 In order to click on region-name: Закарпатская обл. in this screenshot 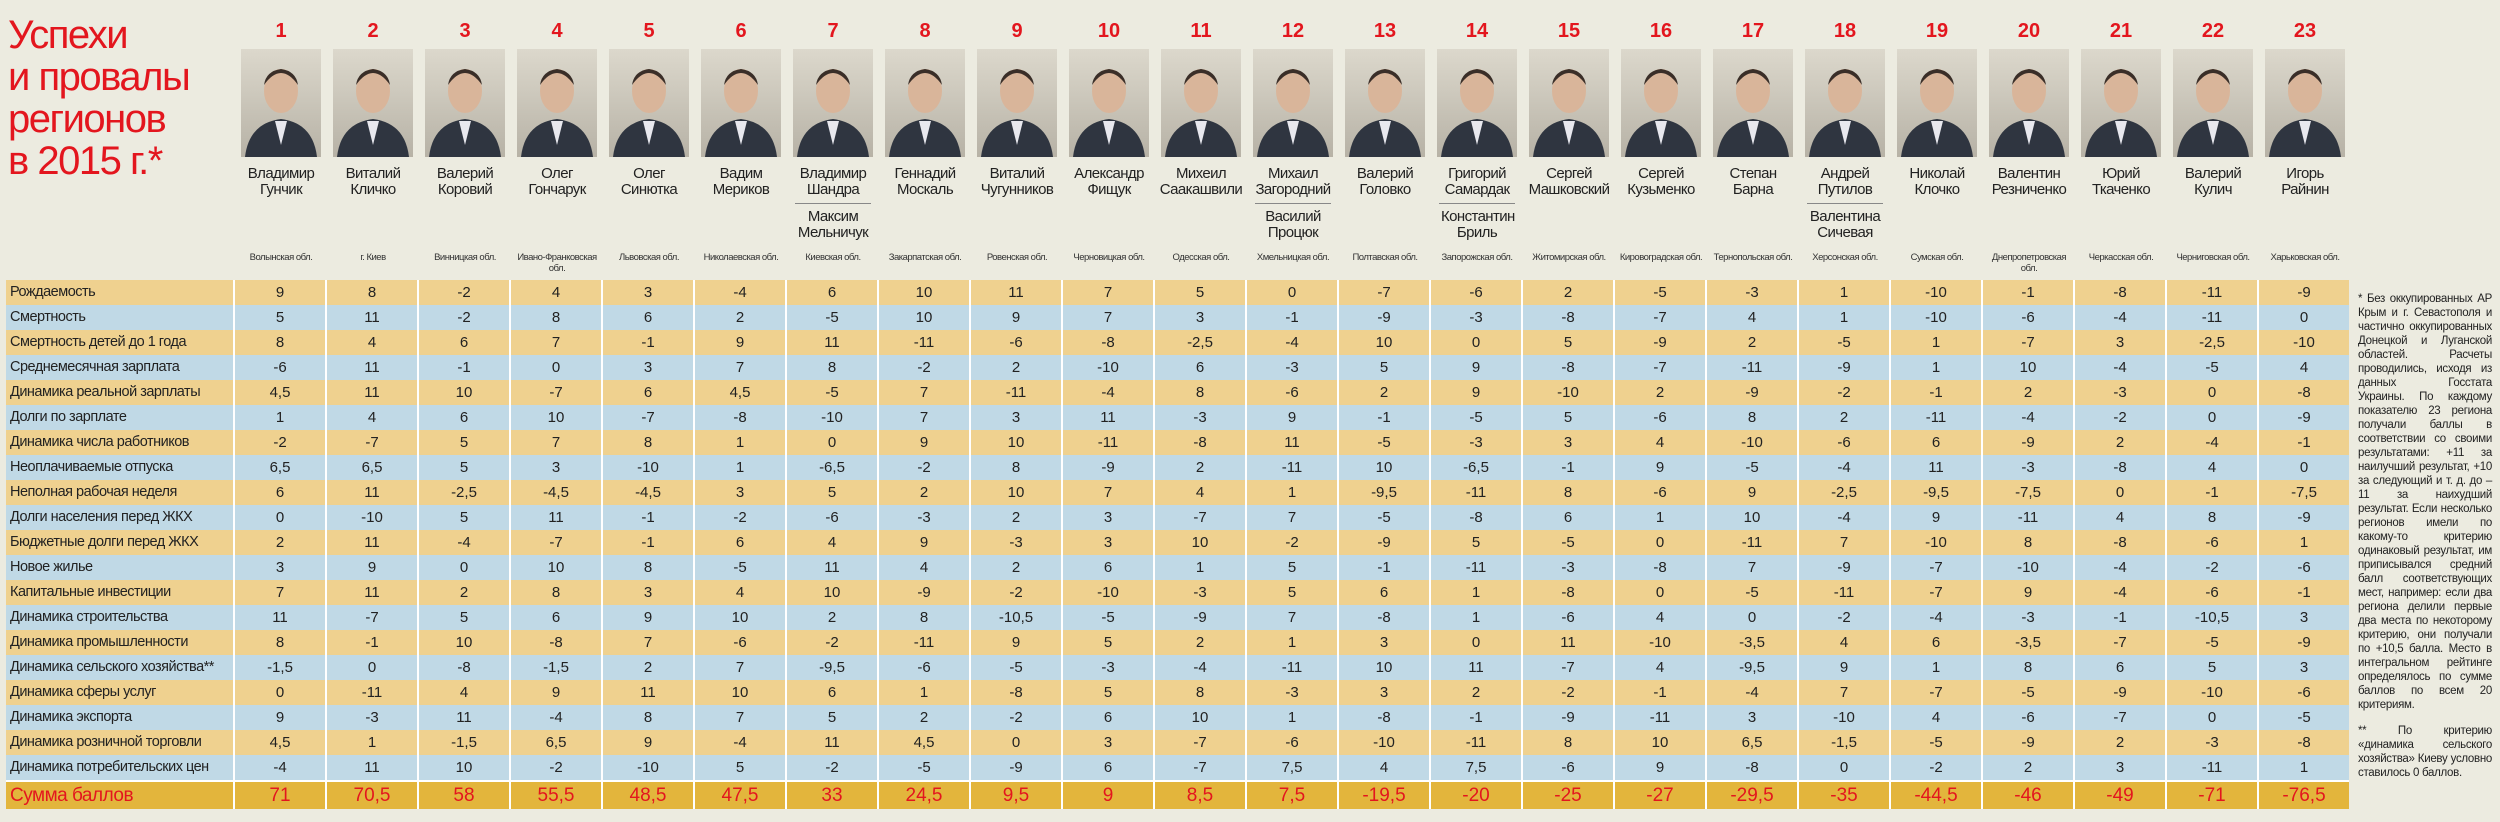, I will do `click(925, 257)`.